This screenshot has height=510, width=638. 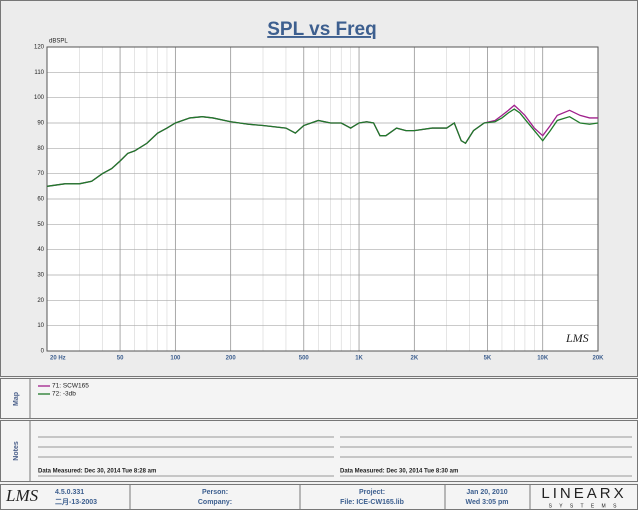 I want to click on y-tick-label: 60, so click(x=40, y=200).